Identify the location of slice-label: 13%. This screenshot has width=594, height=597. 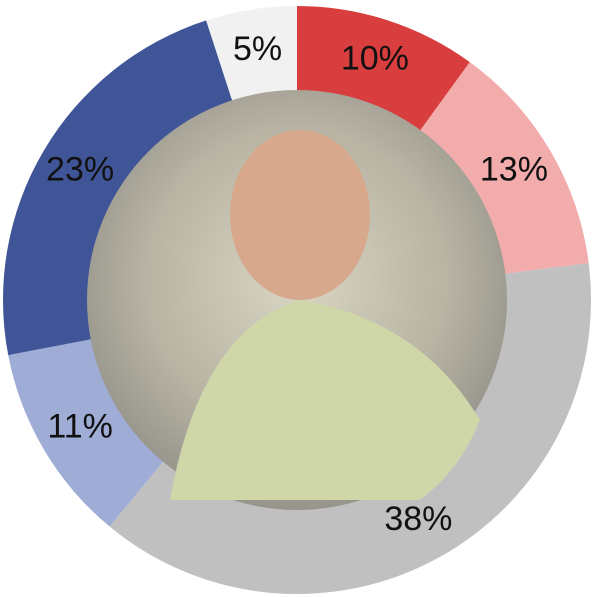
(514, 170).